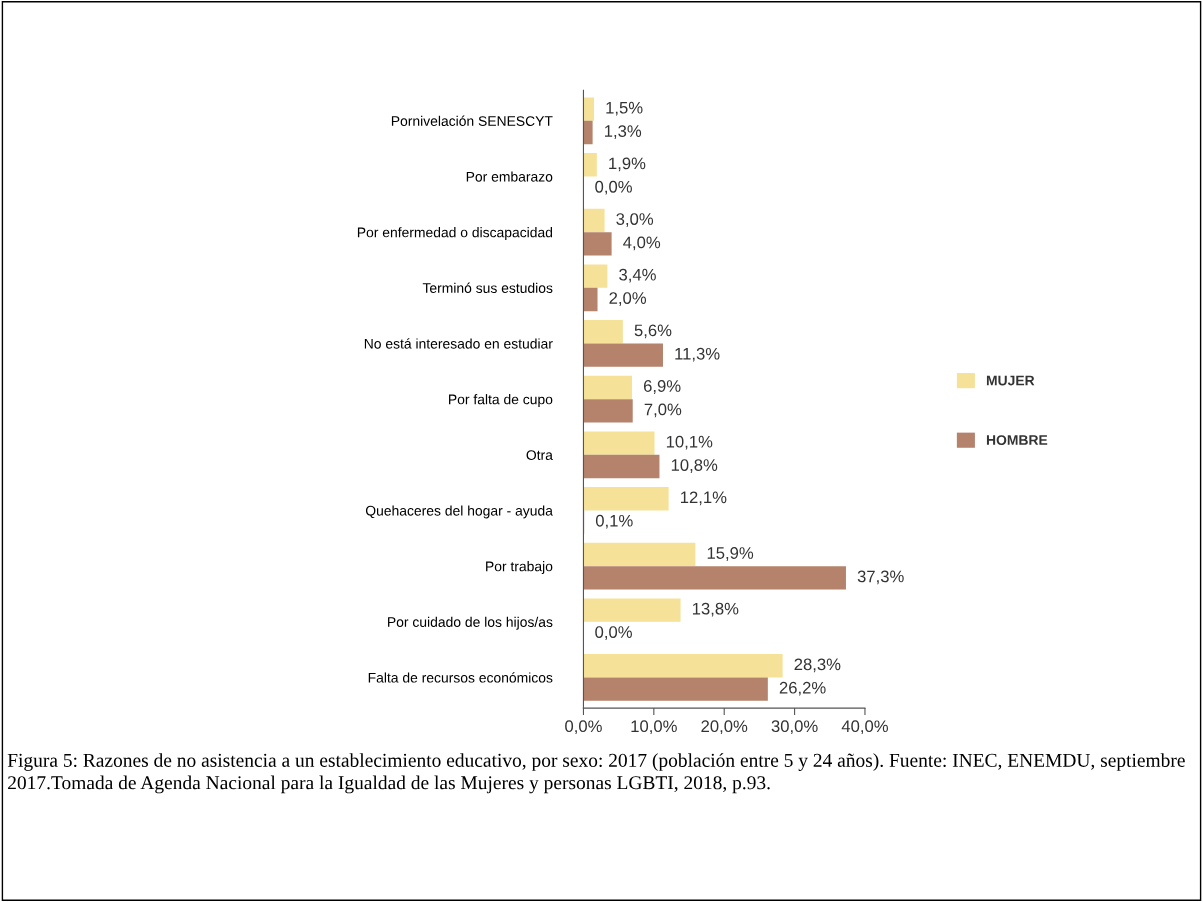 This screenshot has width=1203, height=902. What do you see at coordinates (724, 727) in the screenshot?
I see `x-tick-label: 20,0%` at bounding box center [724, 727].